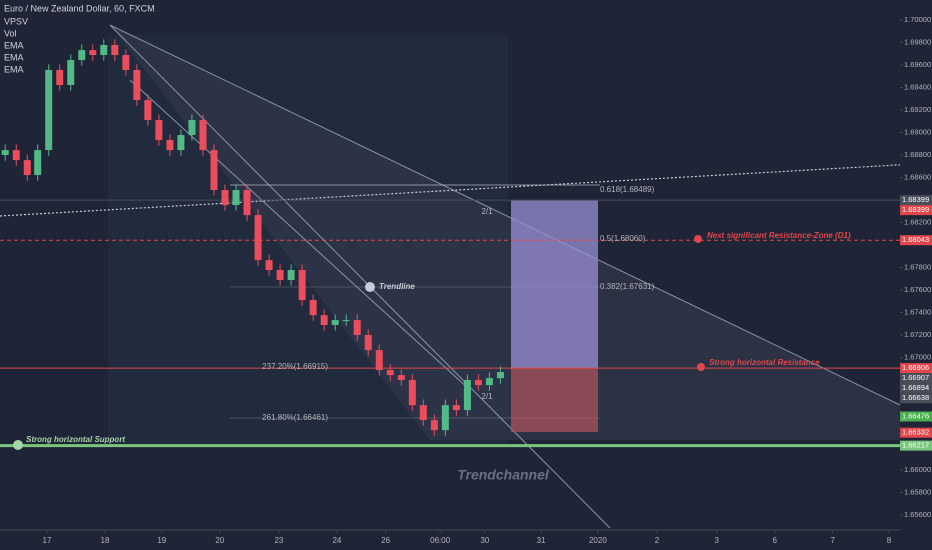 Image resolution: width=932 pixels, height=550 pixels. I want to click on annotation: Next significant Resistance-Zone (D1), so click(779, 235).